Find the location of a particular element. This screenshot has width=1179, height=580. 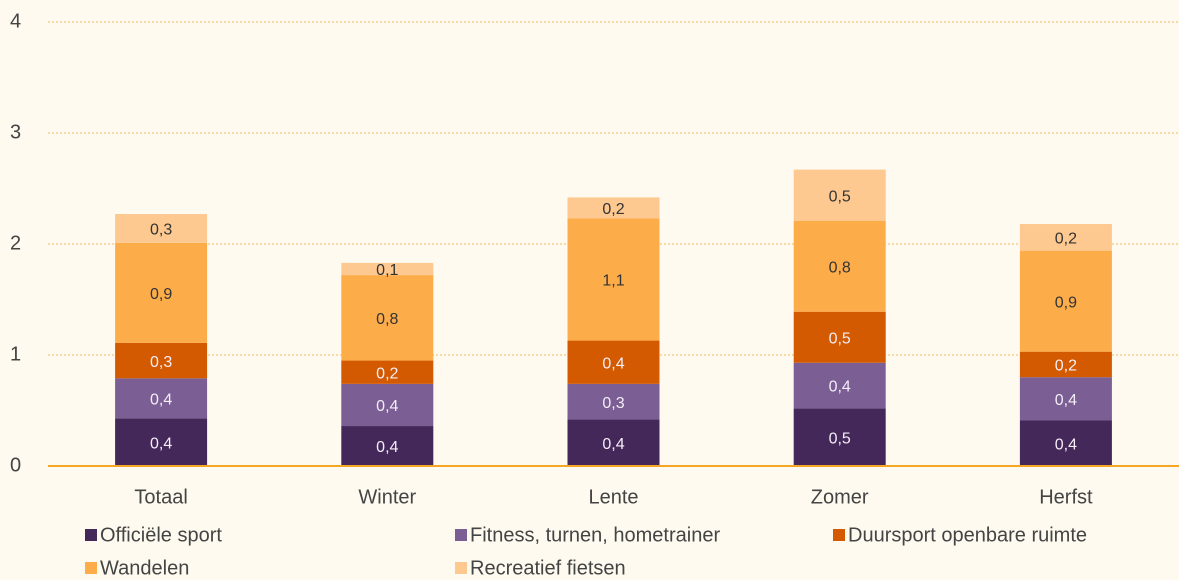

value-label: 0,1 is located at coordinates (387, 270).